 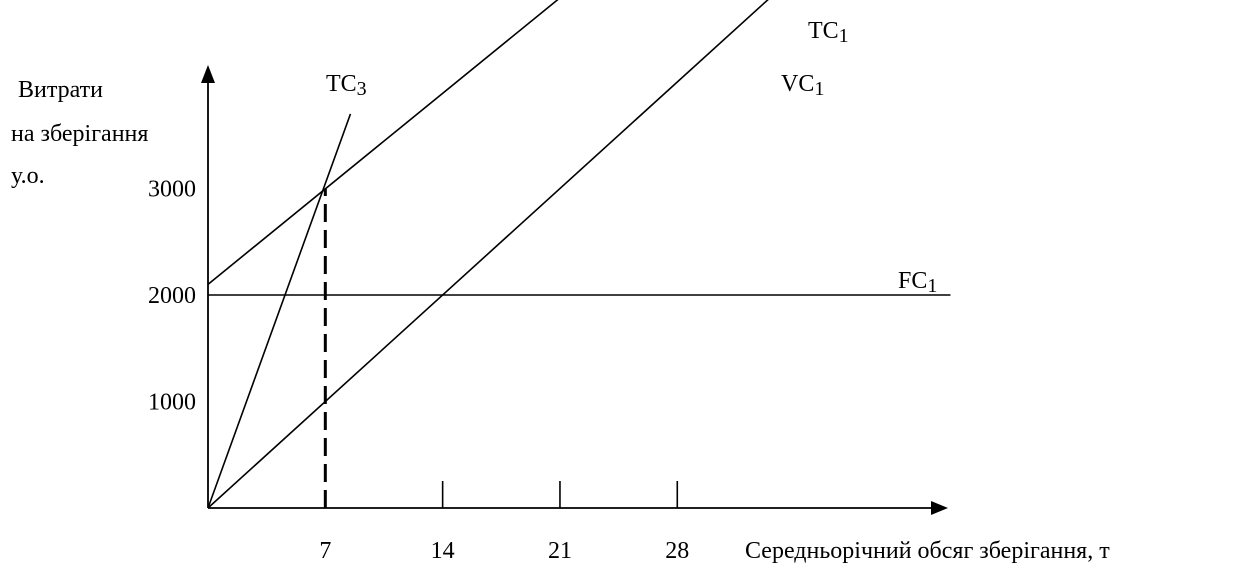 I want to click on x-tick-label: 28, so click(x=677, y=551).